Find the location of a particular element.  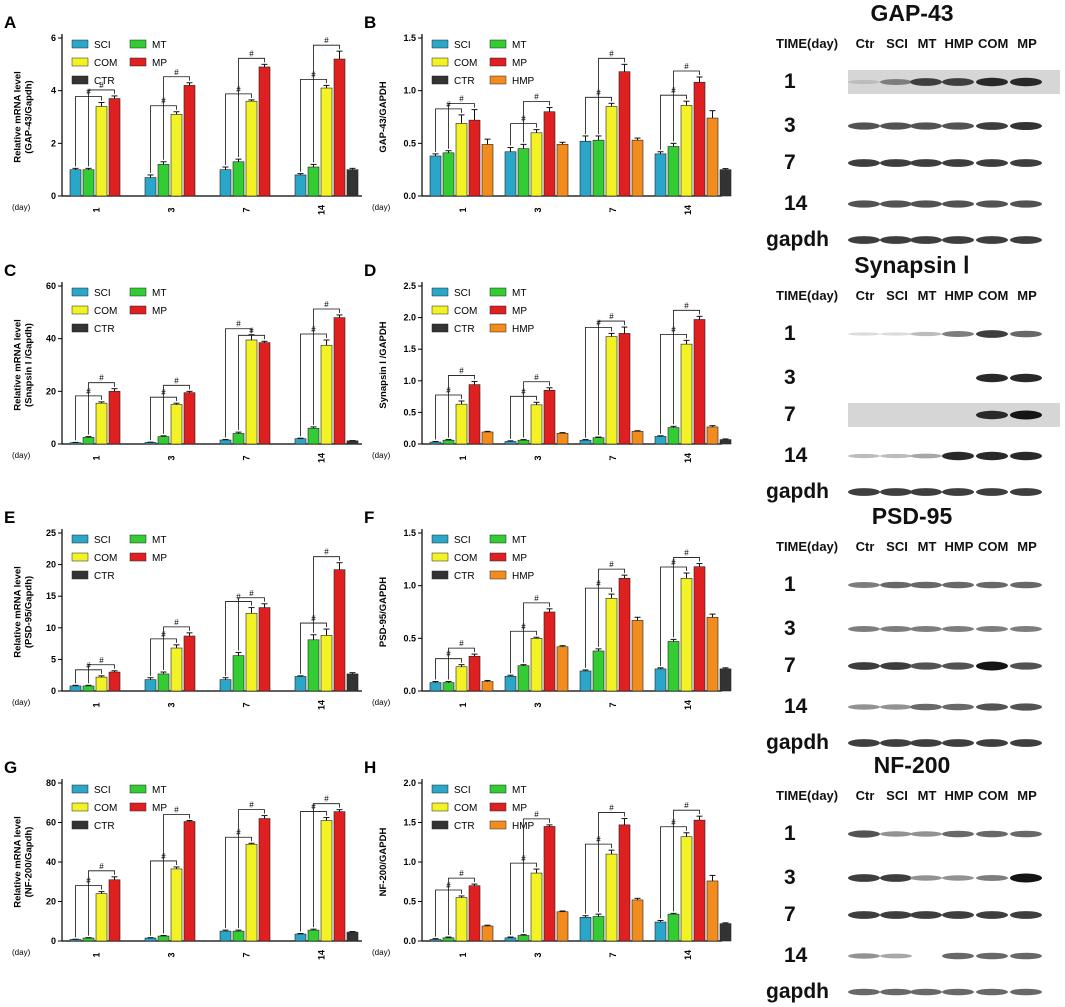

y-tick-label: 5 is located at coordinates (53, 659).